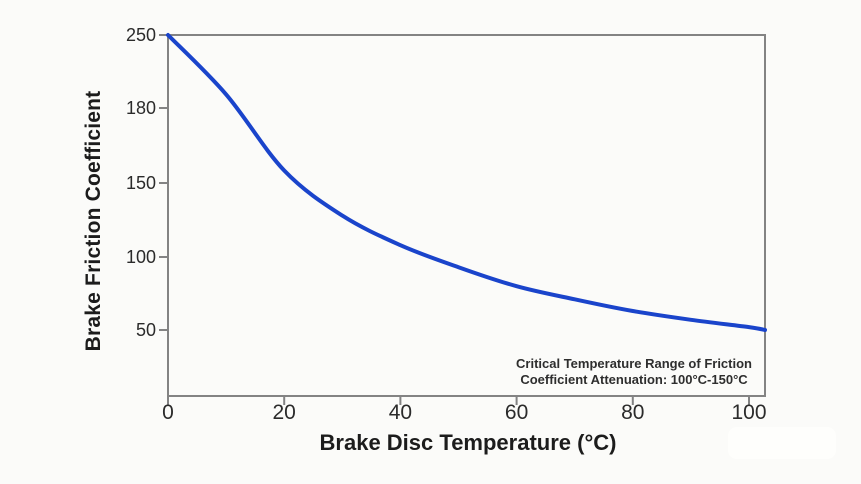 This screenshot has height=484, width=861. Describe the element at coordinates (516, 412) in the screenshot. I see `x-tick-label: 60` at that location.